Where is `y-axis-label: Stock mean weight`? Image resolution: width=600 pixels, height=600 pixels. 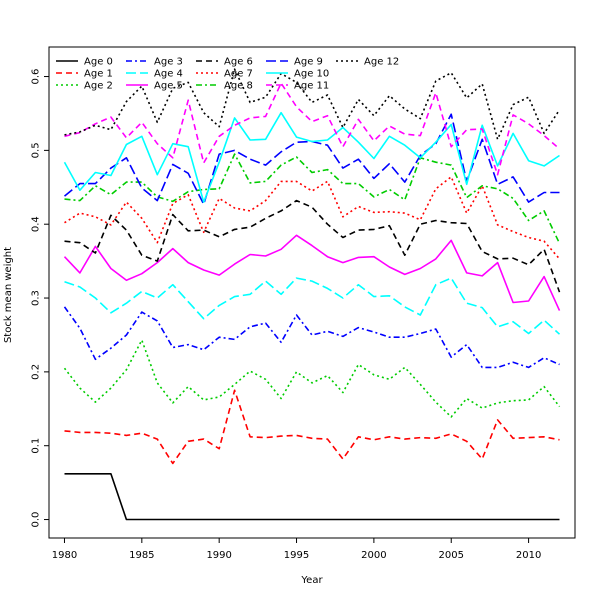
y-axis-label: Stock mean weight is located at coordinates (8, 295).